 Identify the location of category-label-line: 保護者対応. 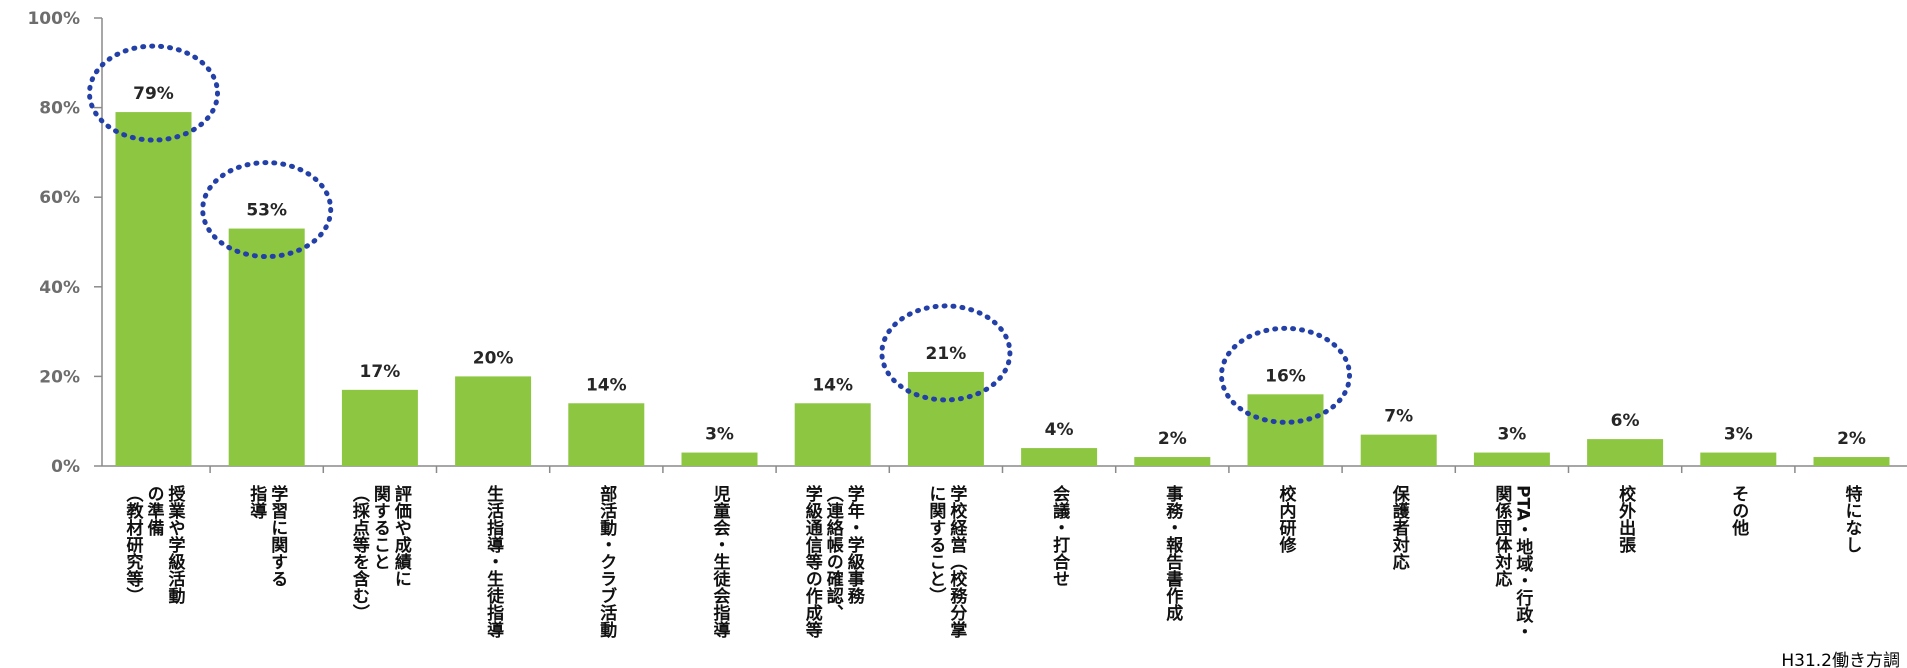
(1400, 527).